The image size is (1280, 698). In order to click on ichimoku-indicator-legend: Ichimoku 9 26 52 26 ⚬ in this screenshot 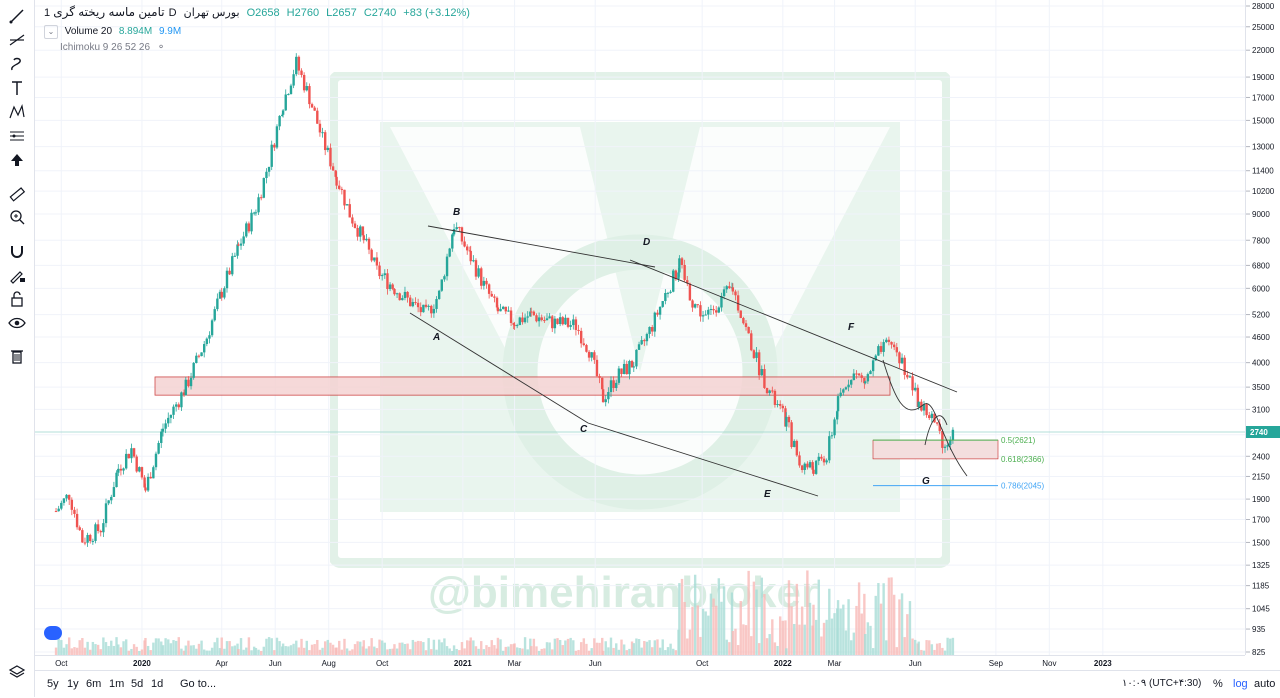, I will do `click(112, 47)`.